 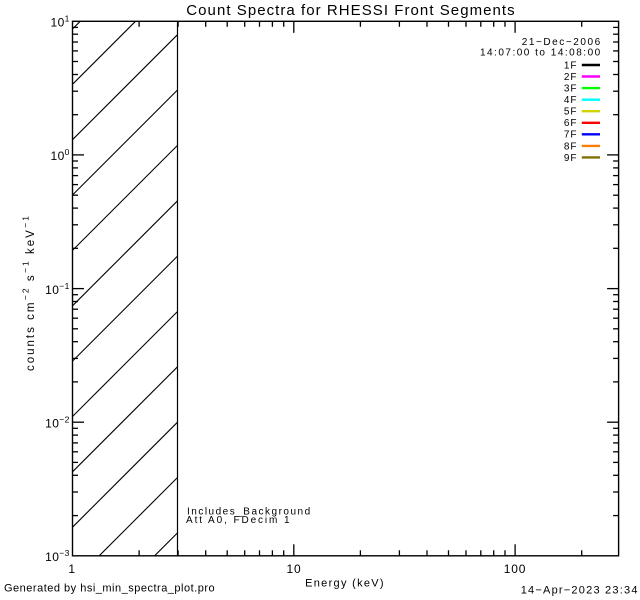 What do you see at coordinates (562, 42) in the screenshot?
I see `svg-text: 21−Dec−2006` at bounding box center [562, 42].